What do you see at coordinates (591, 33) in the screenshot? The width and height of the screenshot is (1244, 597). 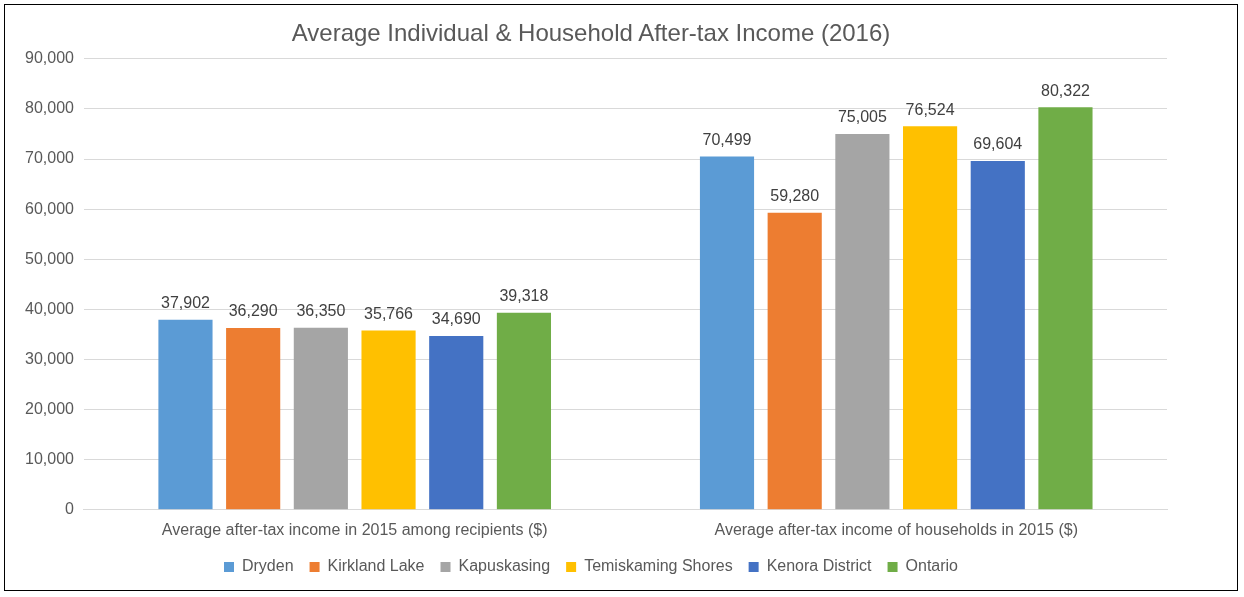 I see `chart-title: Average Individual & Household After-tax Income (2016)` at bounding box center [591, 33].